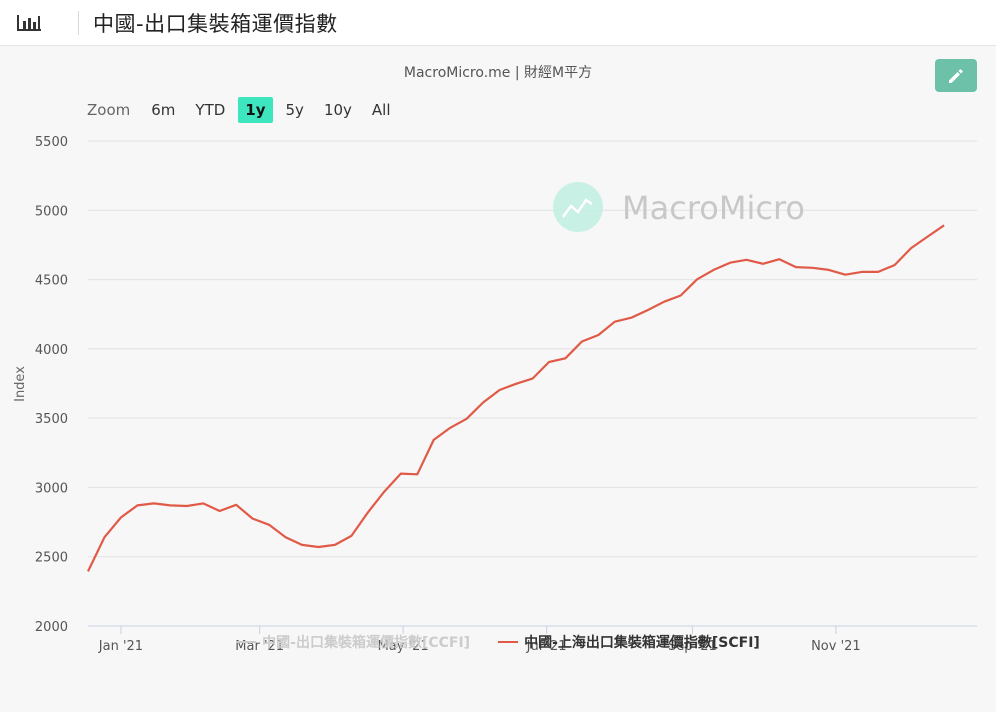 This screenshot has height=712, width=996. I want to click on zoom-selector: Zoom 6m YTD 1y 5y 10y All, so click(245, 110).